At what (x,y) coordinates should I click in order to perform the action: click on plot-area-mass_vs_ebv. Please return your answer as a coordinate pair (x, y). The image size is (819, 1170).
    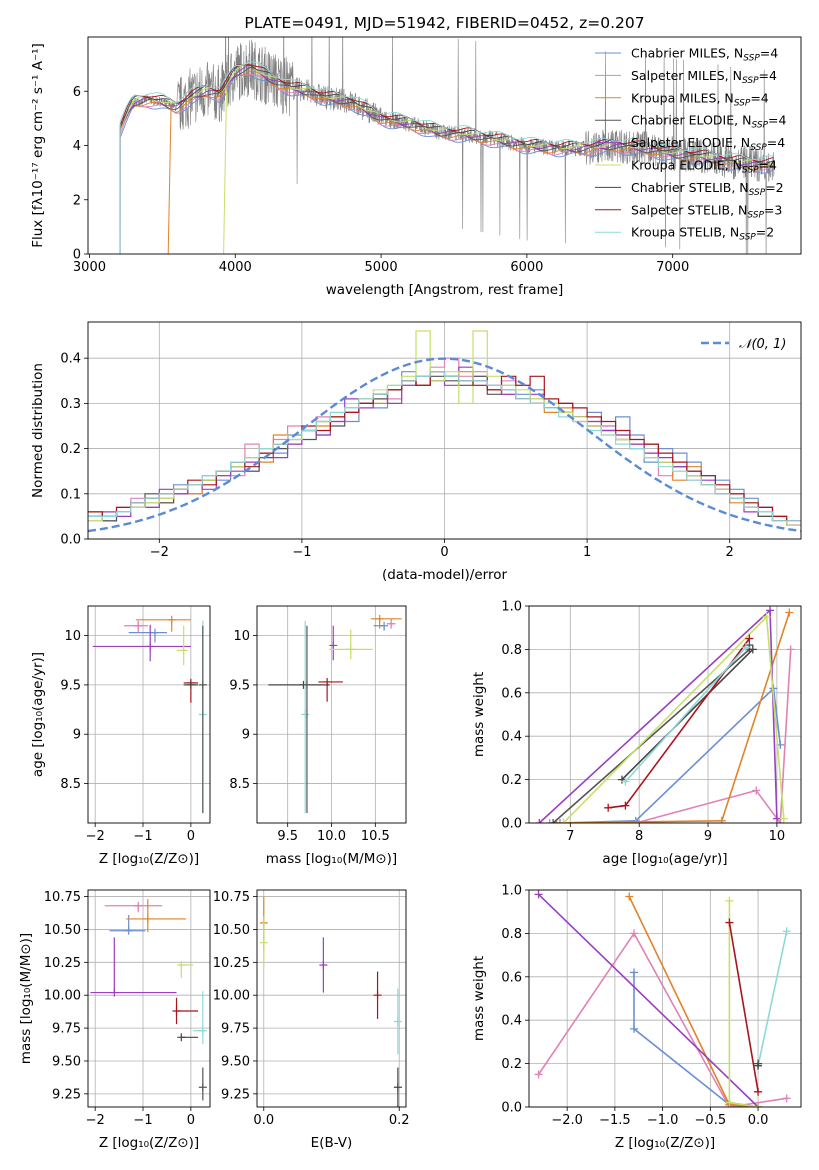
    Looking at the image, I should click on (330, 1001).